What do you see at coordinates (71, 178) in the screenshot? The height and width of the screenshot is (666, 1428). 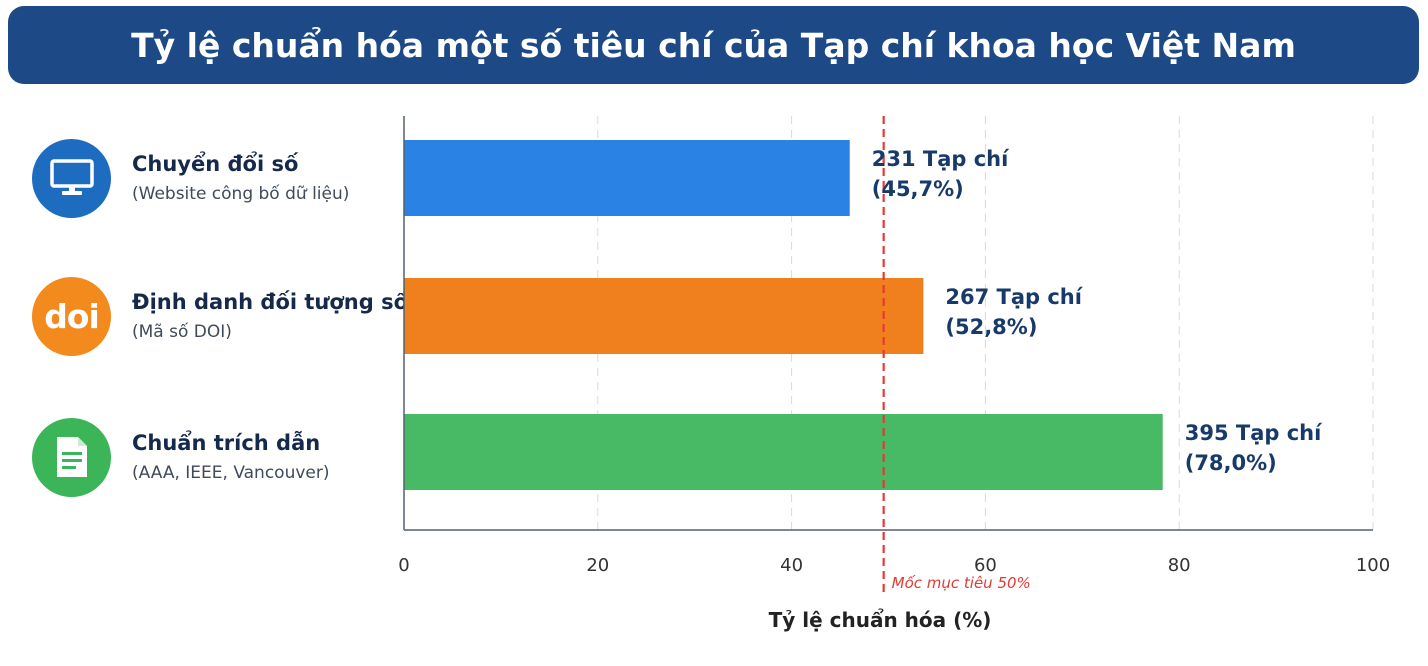 I see `monitor-icon` at bounding box center [71, 178].